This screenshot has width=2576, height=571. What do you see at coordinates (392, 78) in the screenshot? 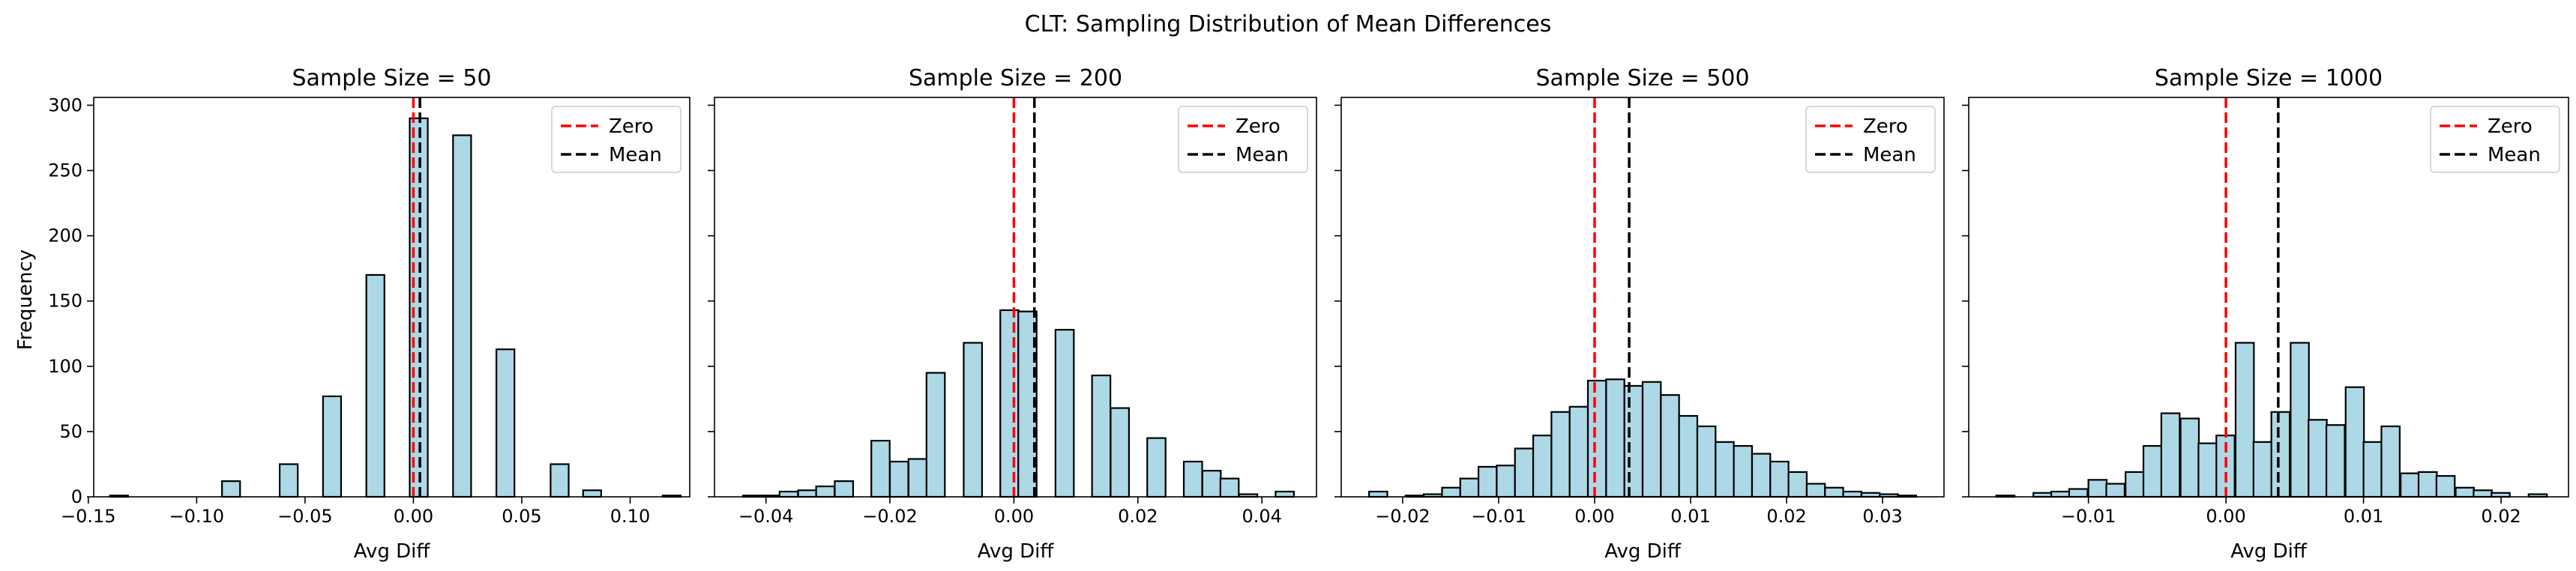
I see `subplot-title: Sample Size = 50` at bounding box center [392, 78].